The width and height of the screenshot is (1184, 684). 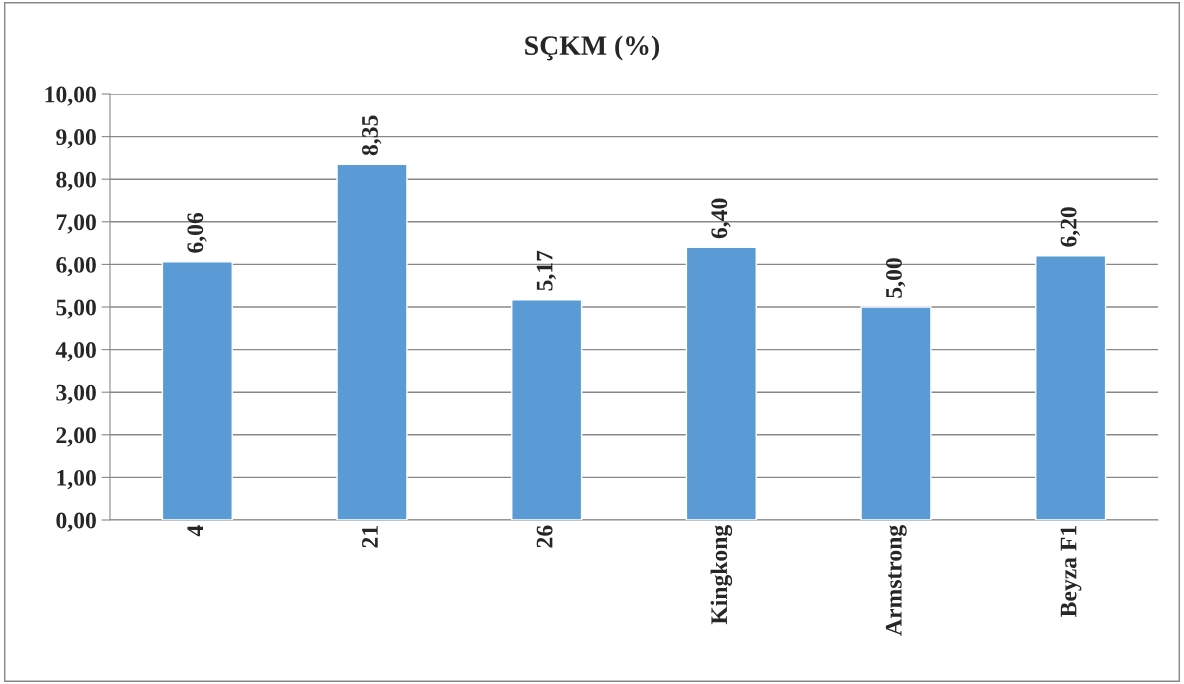 What do you see at coordinates (195, 531) in the screenshot?
I see `x-tick-label: 4` at bounding box center [195, 531].